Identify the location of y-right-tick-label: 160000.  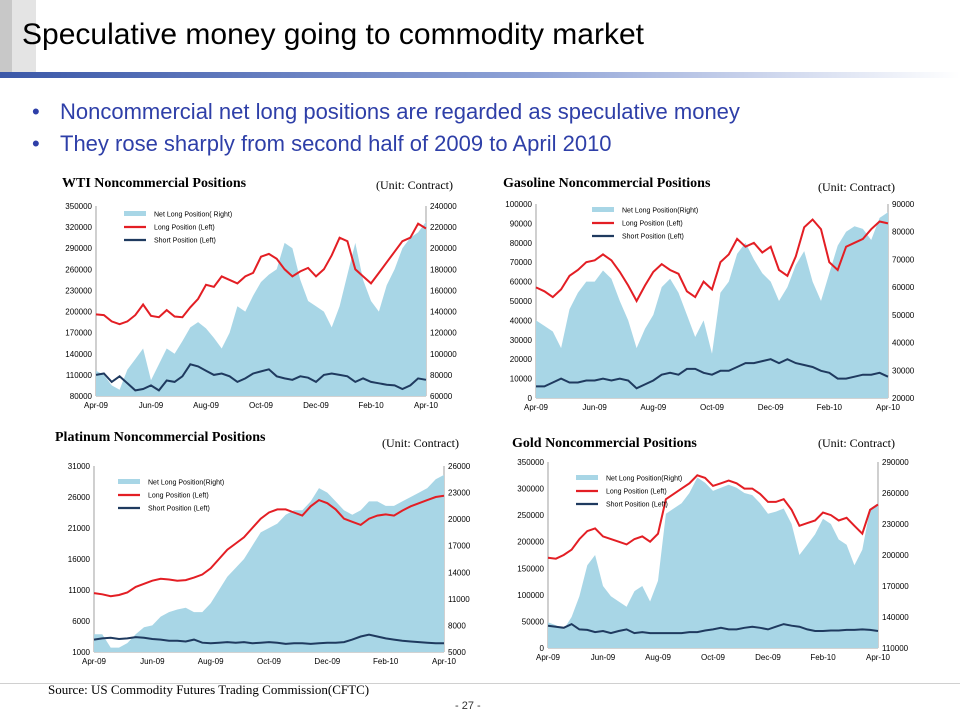
(443, 290).